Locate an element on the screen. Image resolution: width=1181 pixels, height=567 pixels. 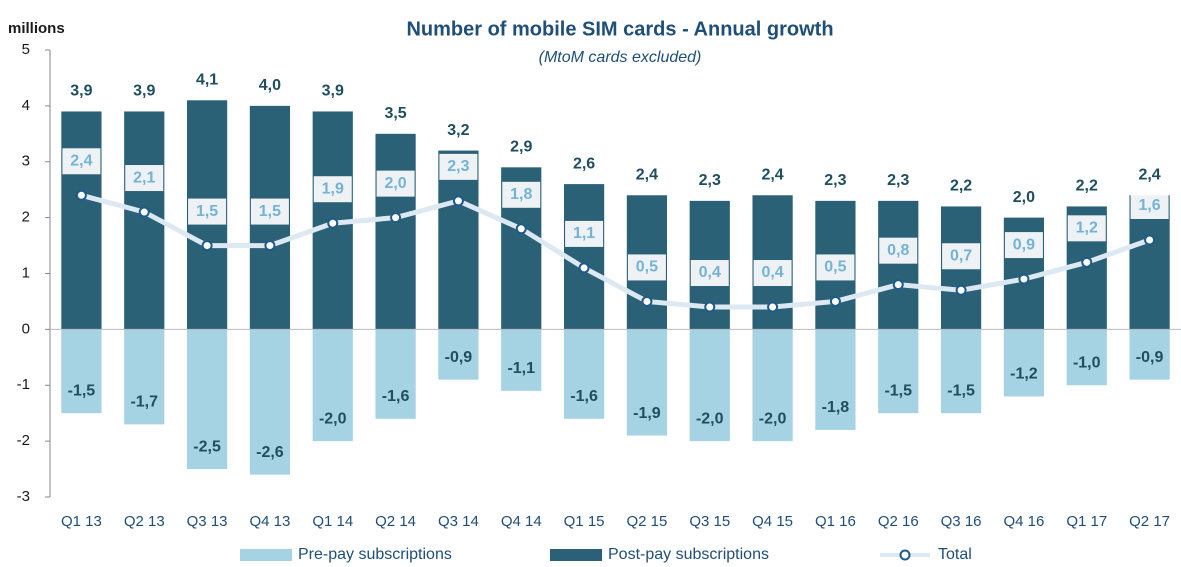
data-label: 3,2 is located at coordinates (458, 130).